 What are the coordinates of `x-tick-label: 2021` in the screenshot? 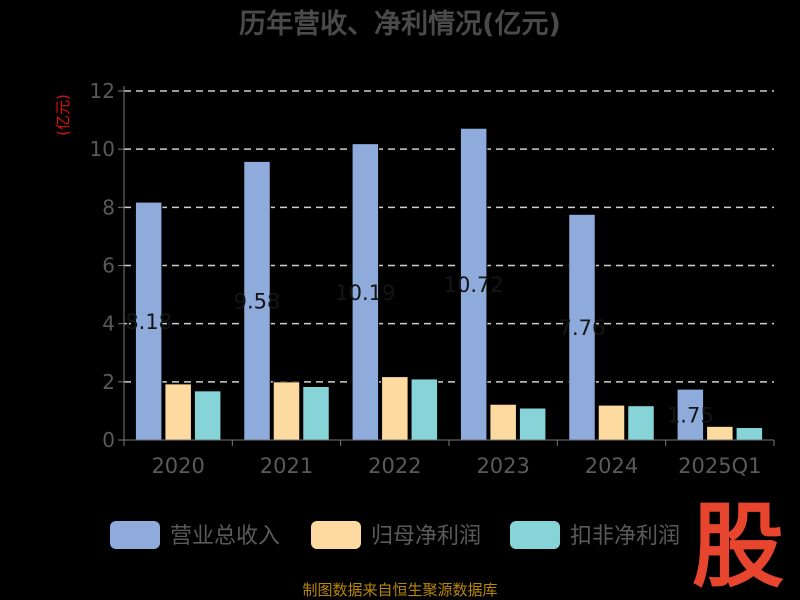 It's located at (286, 466).